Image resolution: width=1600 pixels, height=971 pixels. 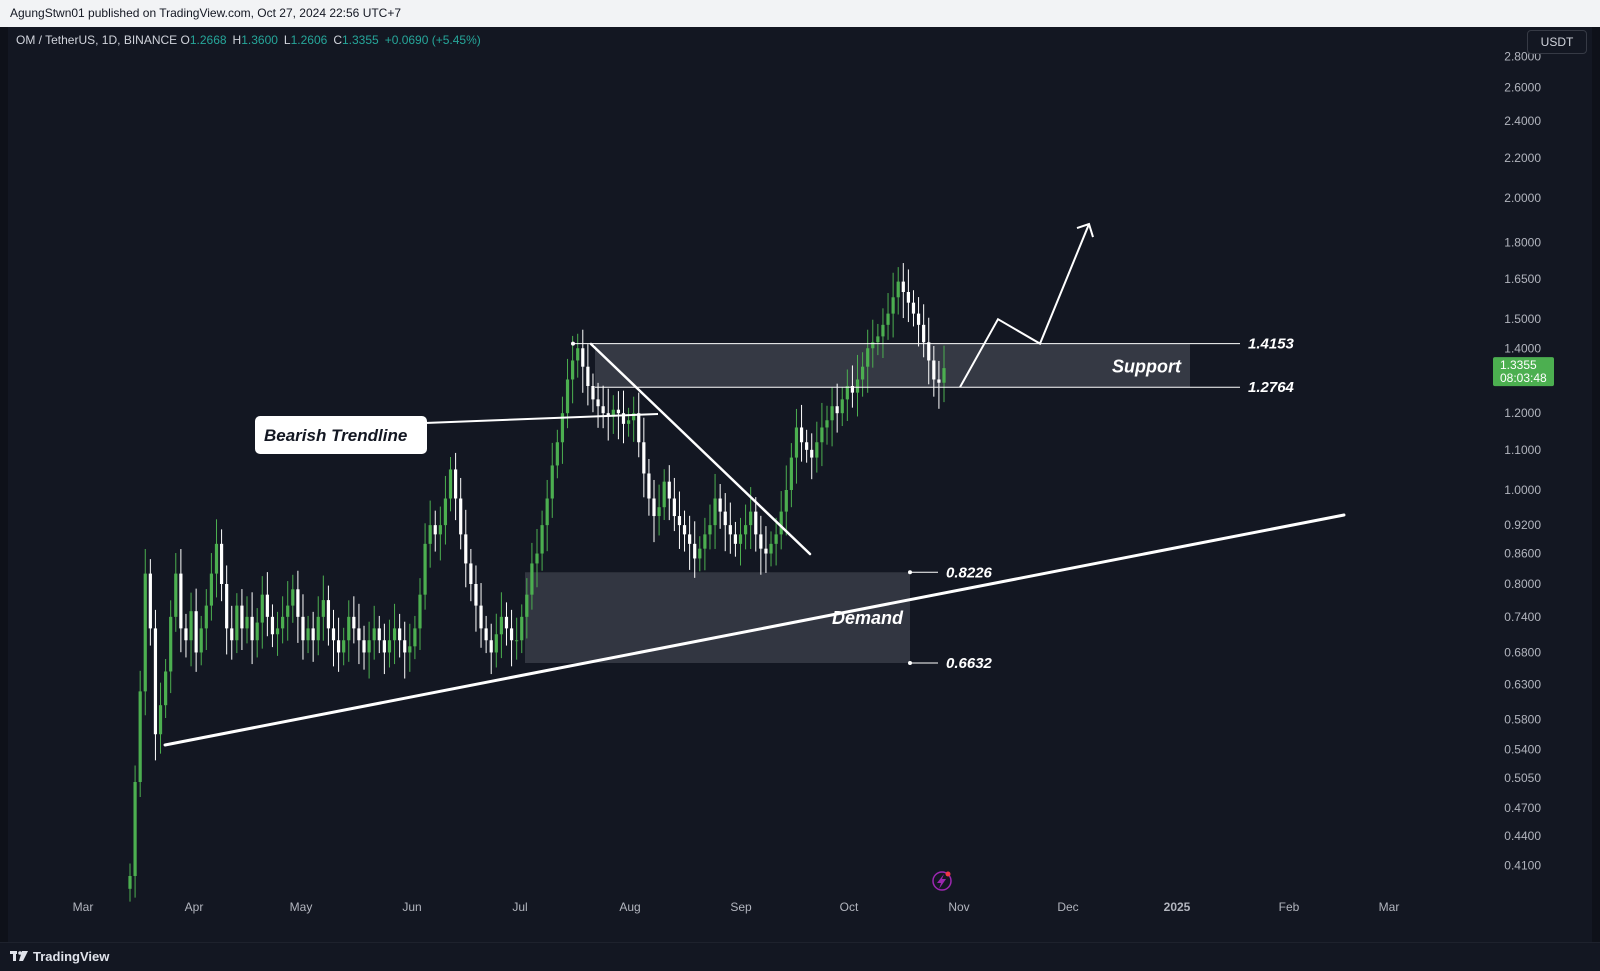 I want to click on projection-arrowhead, so click(x=1085, y=230).